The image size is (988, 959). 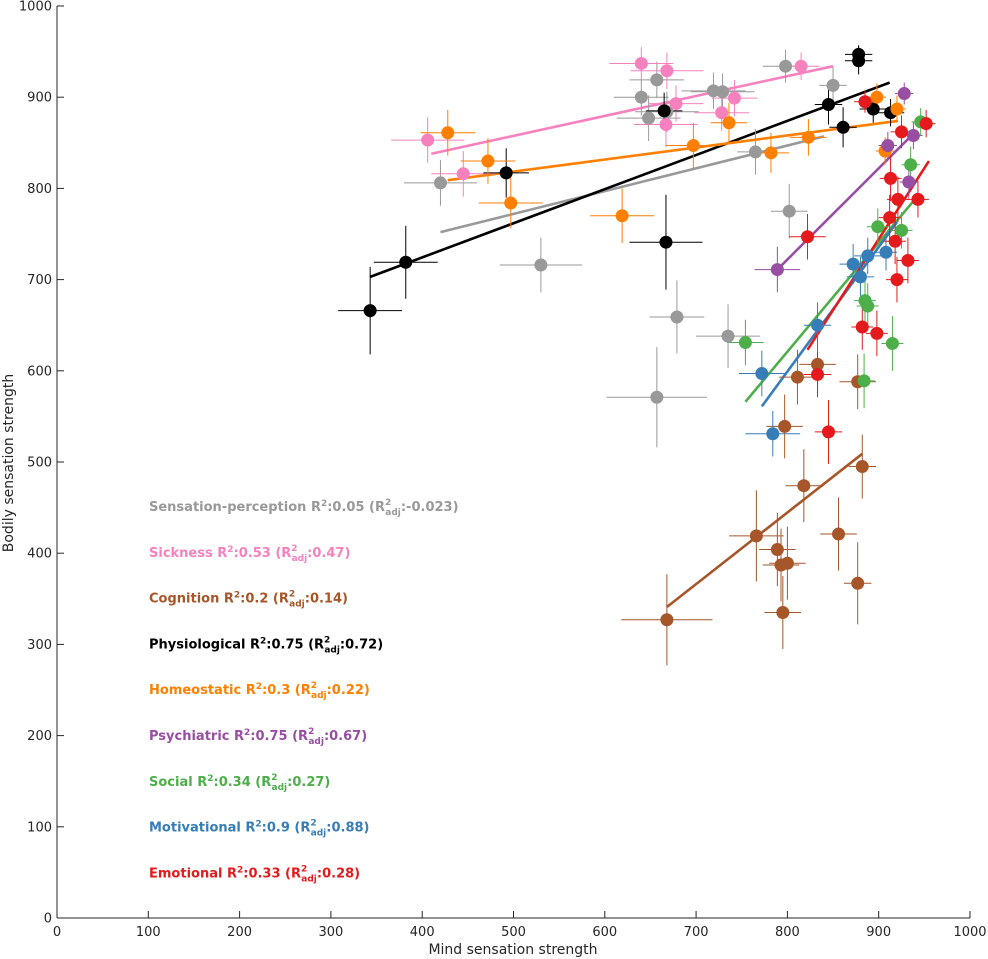 What do you see at coordinates (39, 827) in the screenshot?
I see `y-tick-label: 100` at bounding box center [39, 827].